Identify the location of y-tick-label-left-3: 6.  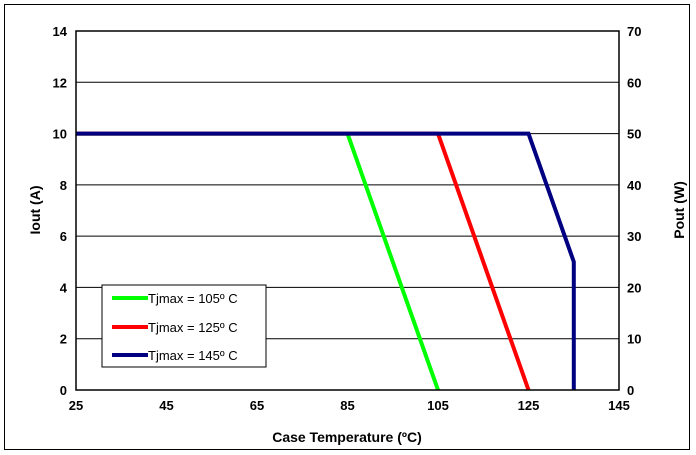
(63, 236).